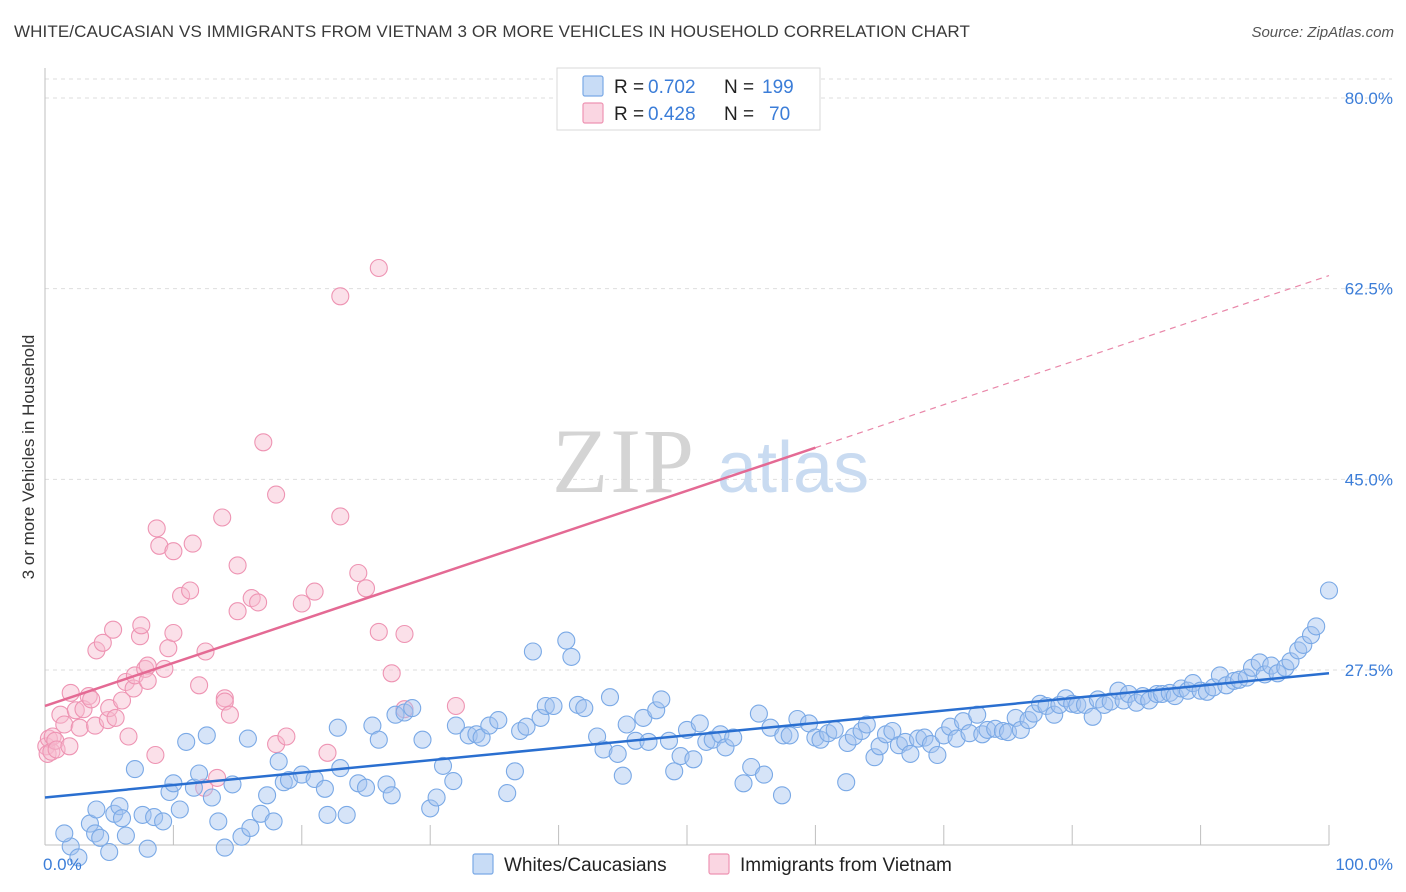  What do you see at coordinates (483, 864) in the screenshot?
I see `bottom-legend-swatch-whites` at bounding box center [483, 864].